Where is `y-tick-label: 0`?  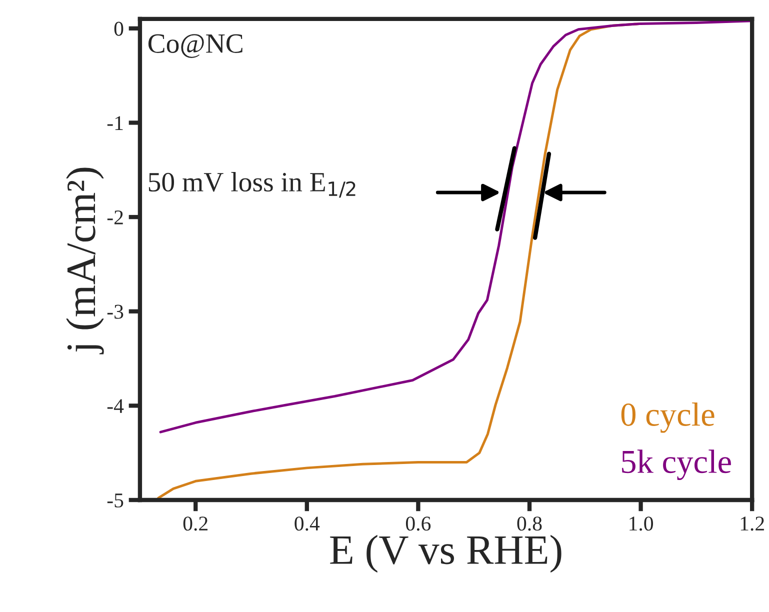 y-tick-label: 0 is located at coordinates (119, 29).